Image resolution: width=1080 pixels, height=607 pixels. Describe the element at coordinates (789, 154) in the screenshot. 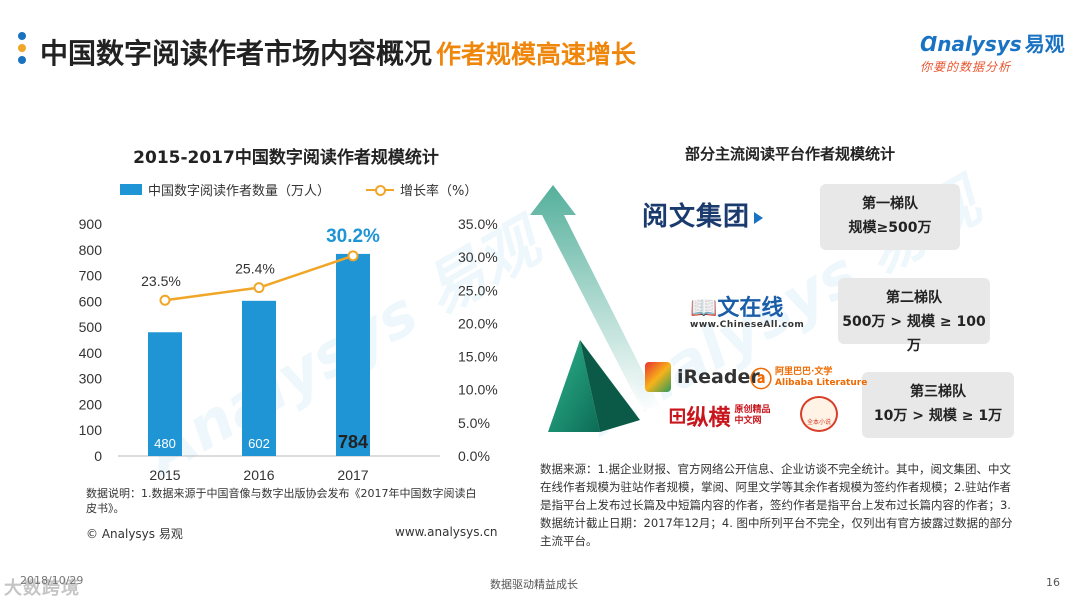

I see `right-panel-title: 部分主流阅读平台作者规模统计` at that location.